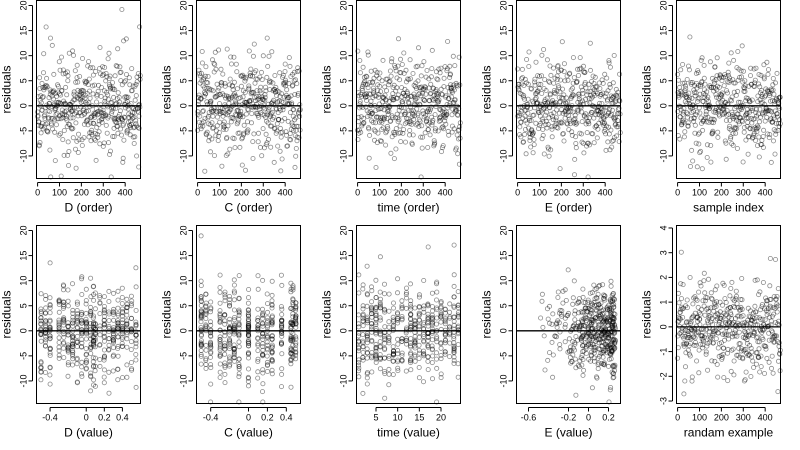 The image size is (800, 450). I want to click on x-tick-label: 100, so click(699, 418).